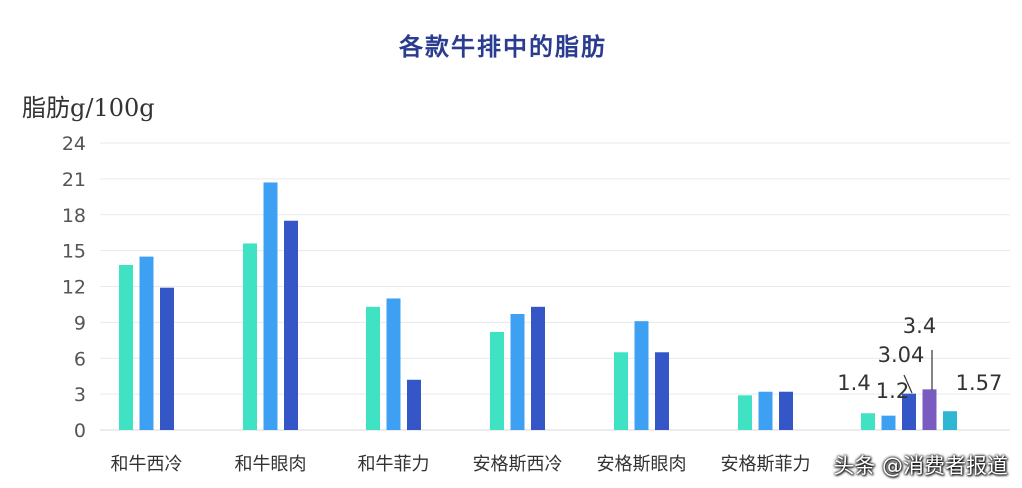  Describe the element at coordinates (502, 47) in the screenshot. I see `chart-title: 各款牛排中的脂肪` at that location.